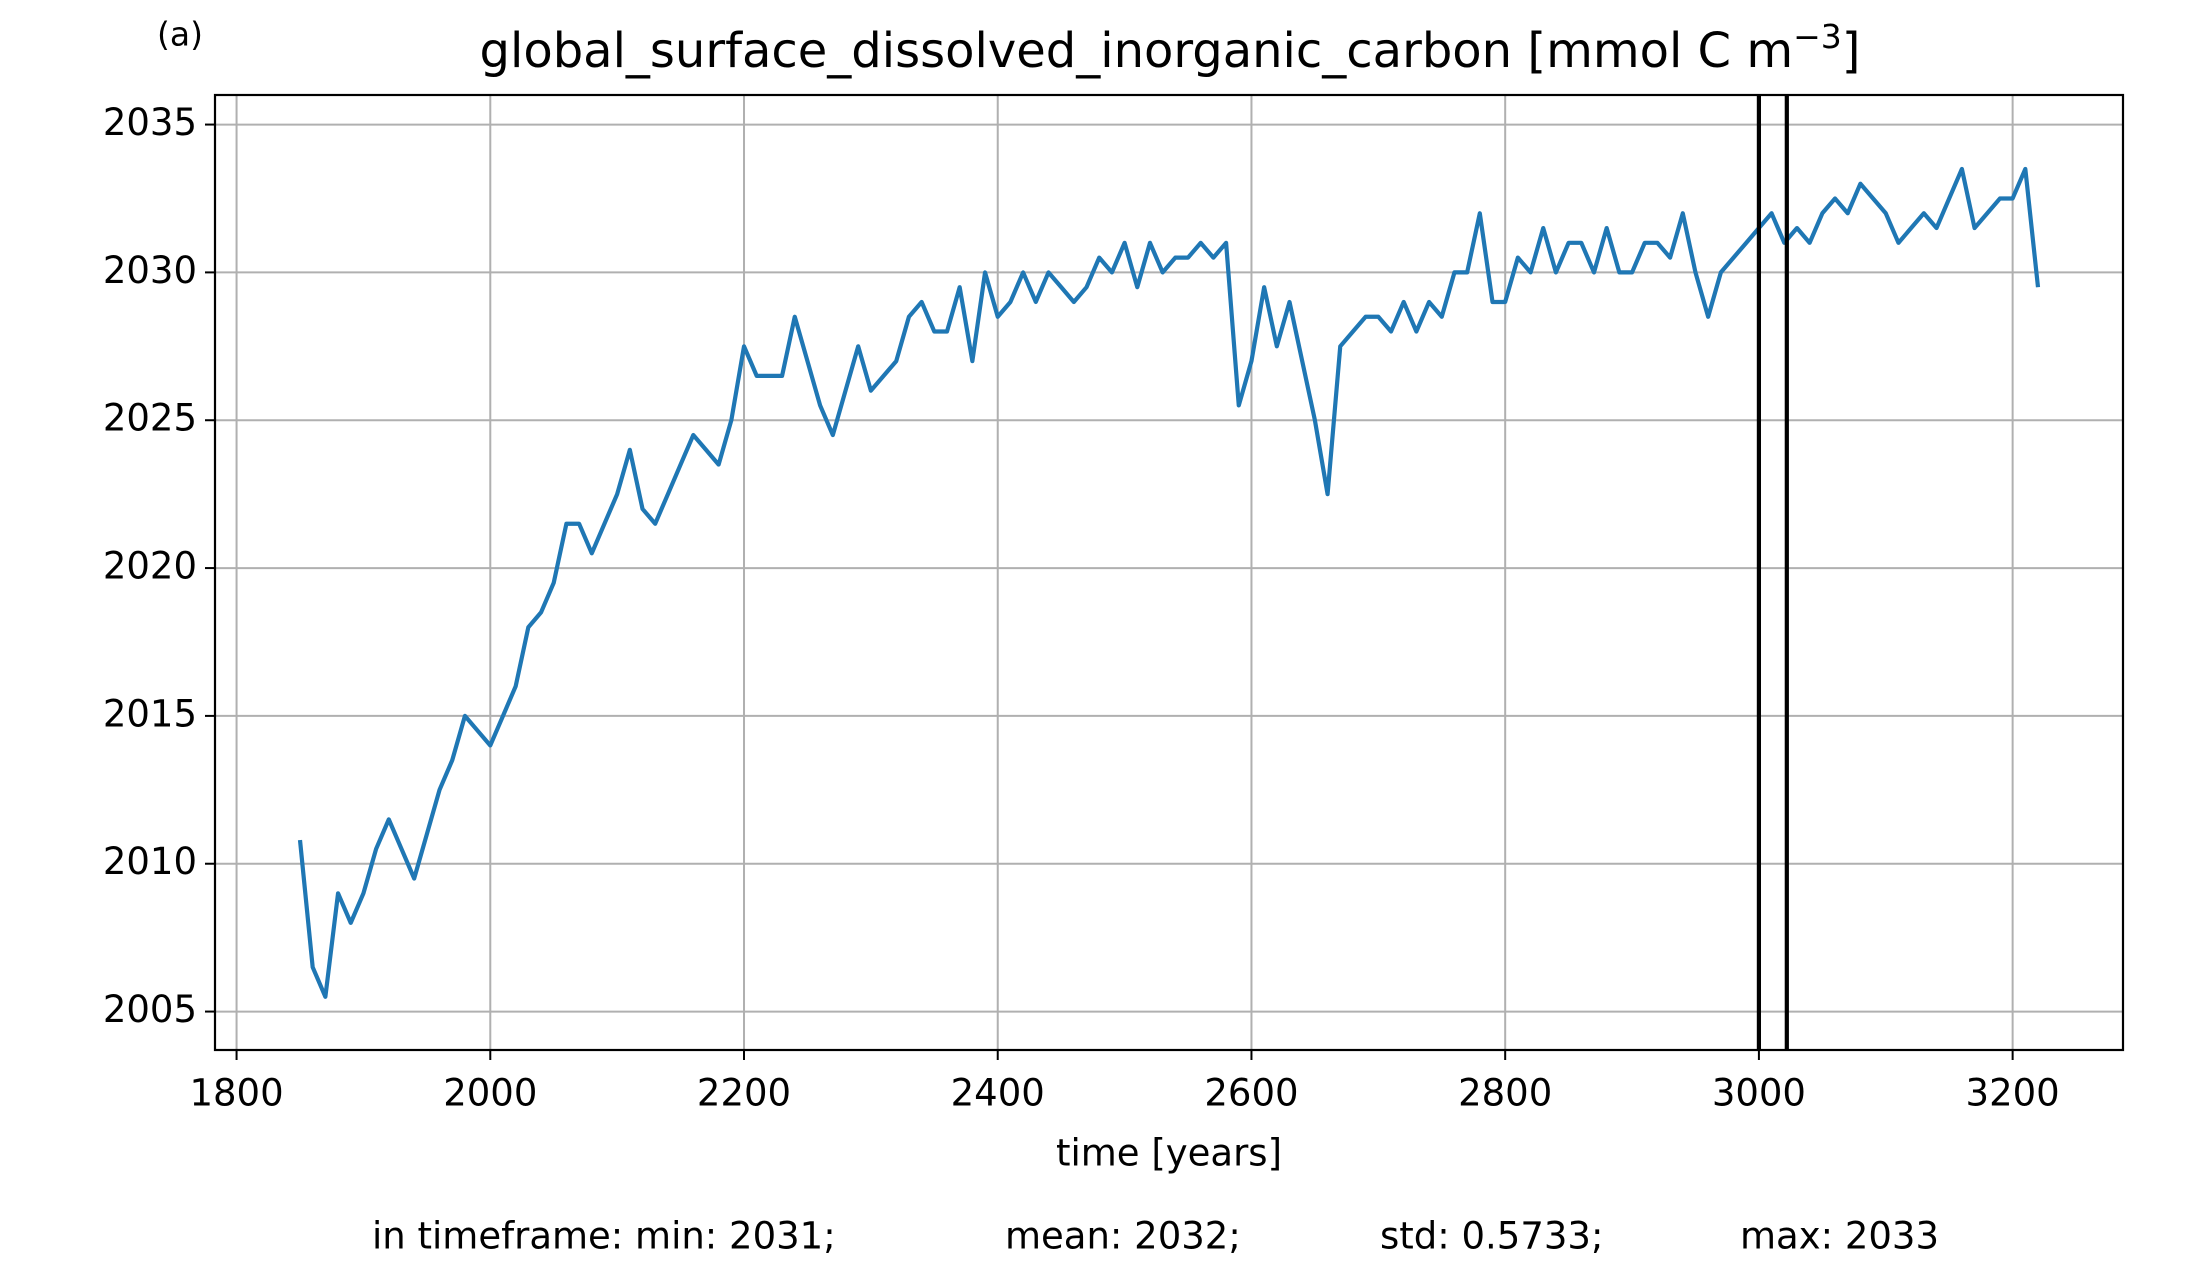 The height and width of the screenshot is (1267, 2196). Describe the element at coordinates (1251, 1093) in the screenshot. I see `x-tick-label: 2600` at that location.